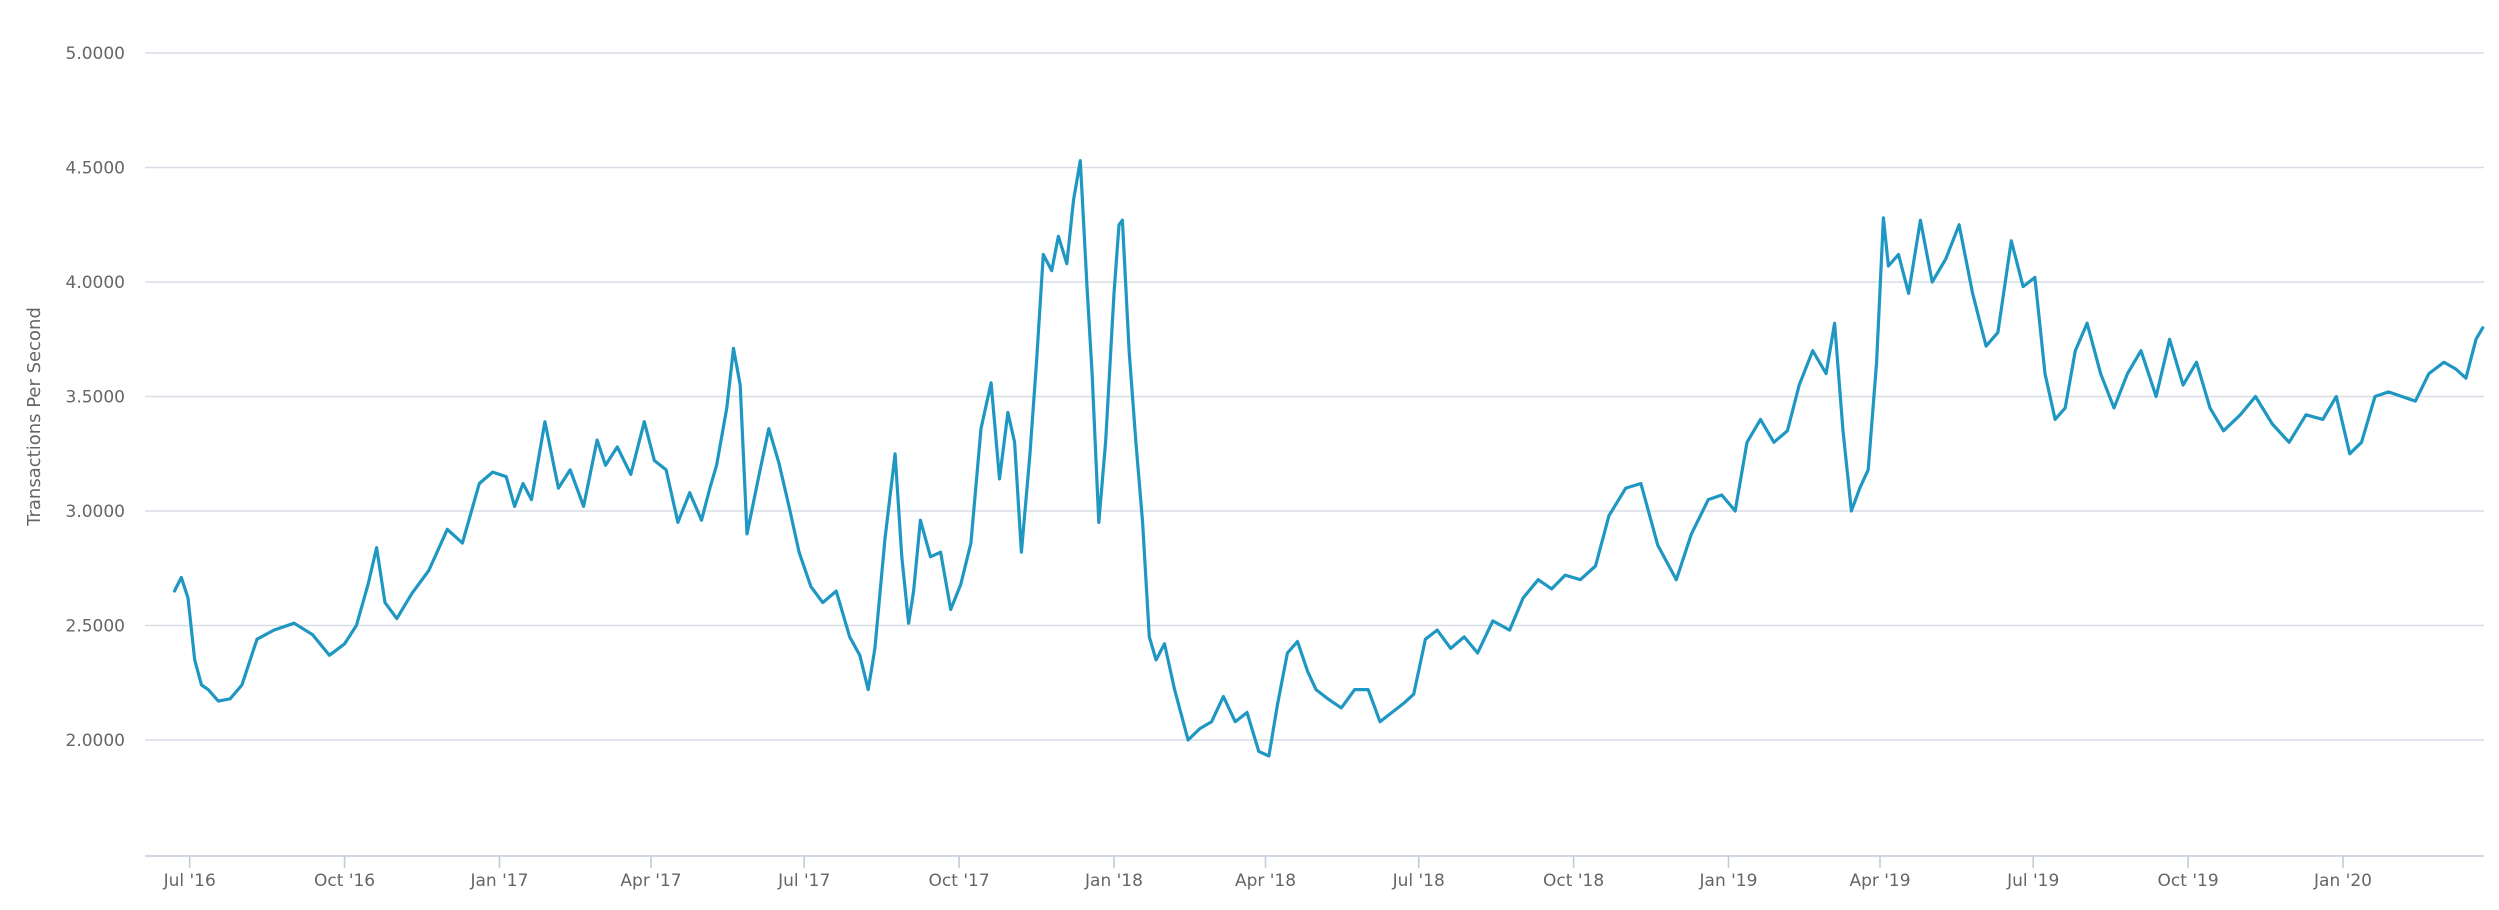 The image size is (2499, 910). Describe the element at coordinates (2188, 881) in the screenshot. I see `x-tick-label: Oct '19` at that location.